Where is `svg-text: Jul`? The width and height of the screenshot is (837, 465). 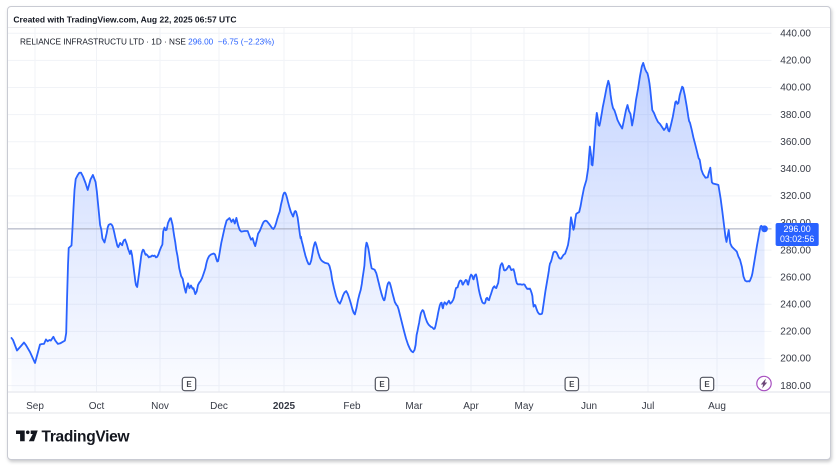
svg-text: Jul is located at coordinates (648, 406).